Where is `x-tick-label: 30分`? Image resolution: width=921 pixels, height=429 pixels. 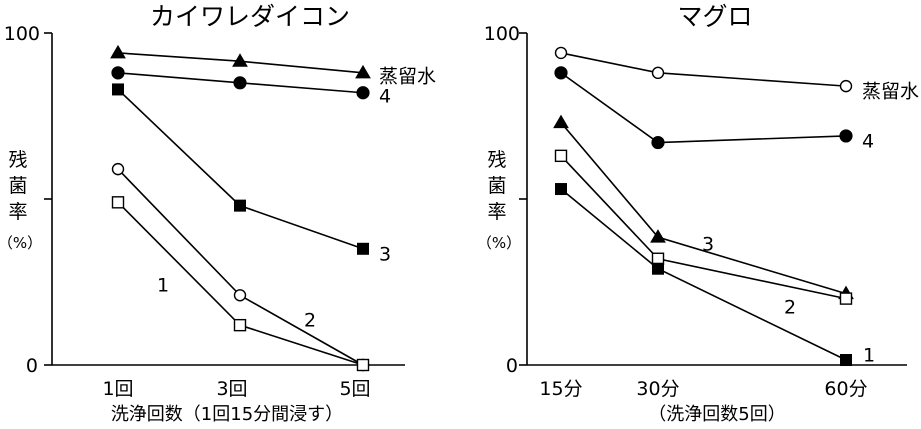 x-tick-label: 30分 is located at coordinates (657, 389).